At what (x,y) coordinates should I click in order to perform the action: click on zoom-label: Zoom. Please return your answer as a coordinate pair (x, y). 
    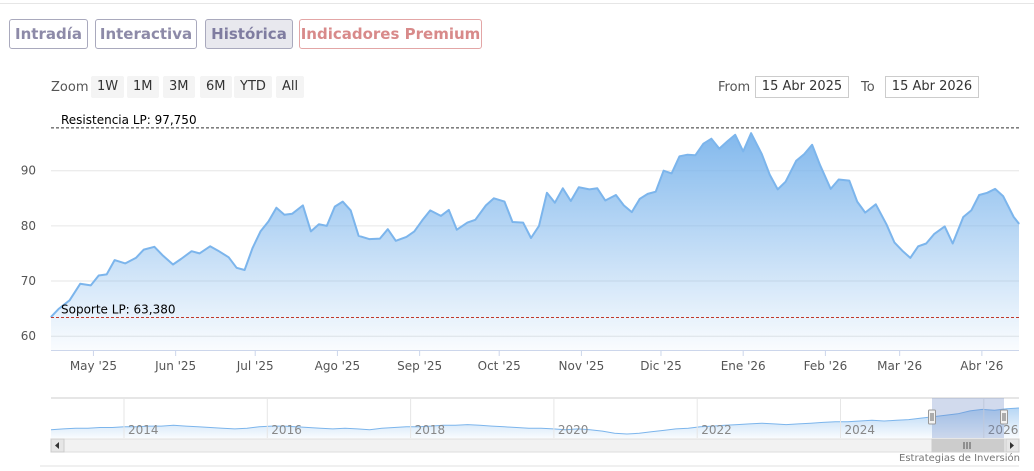
    Looking at the image, I should click on (70, 87).